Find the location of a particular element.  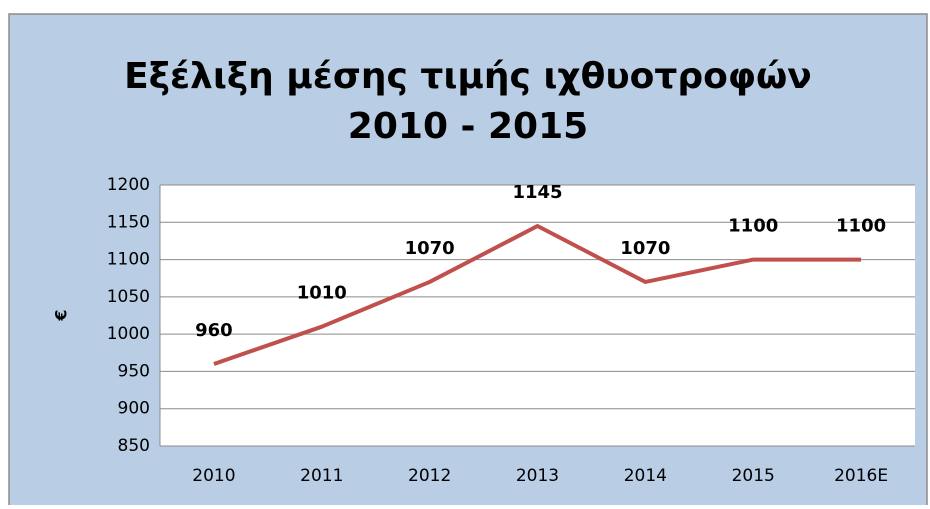

x-tick-label: 2016E is located at coordinates (861, 476).